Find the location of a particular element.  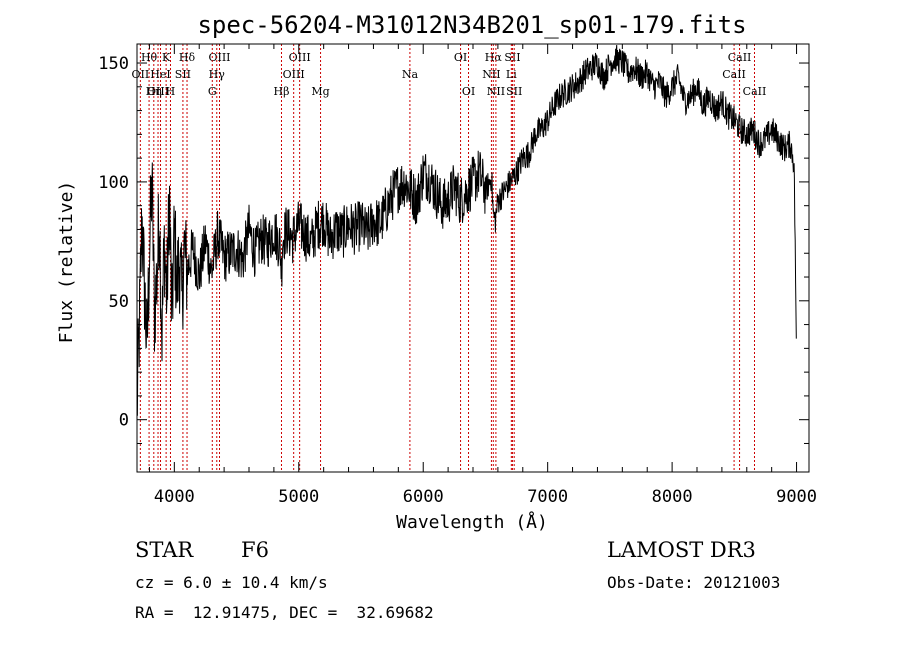

sky-coordinates: RA = 12.91475, DEC = 32.69682 is located at coordinates (284, 612).